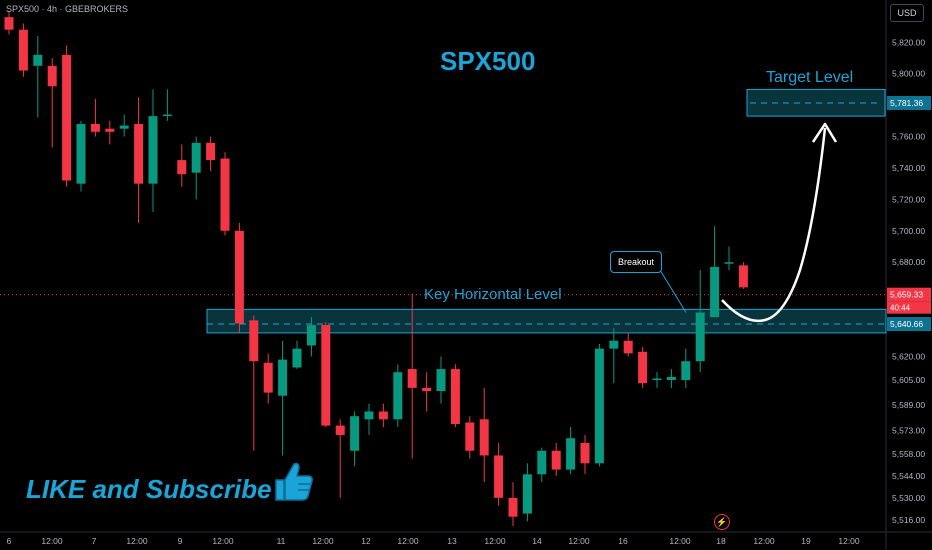 The height and width of the screenshot is (550, 932). I want to click on y-tick-label: 5,620.00, so click(908, 356).